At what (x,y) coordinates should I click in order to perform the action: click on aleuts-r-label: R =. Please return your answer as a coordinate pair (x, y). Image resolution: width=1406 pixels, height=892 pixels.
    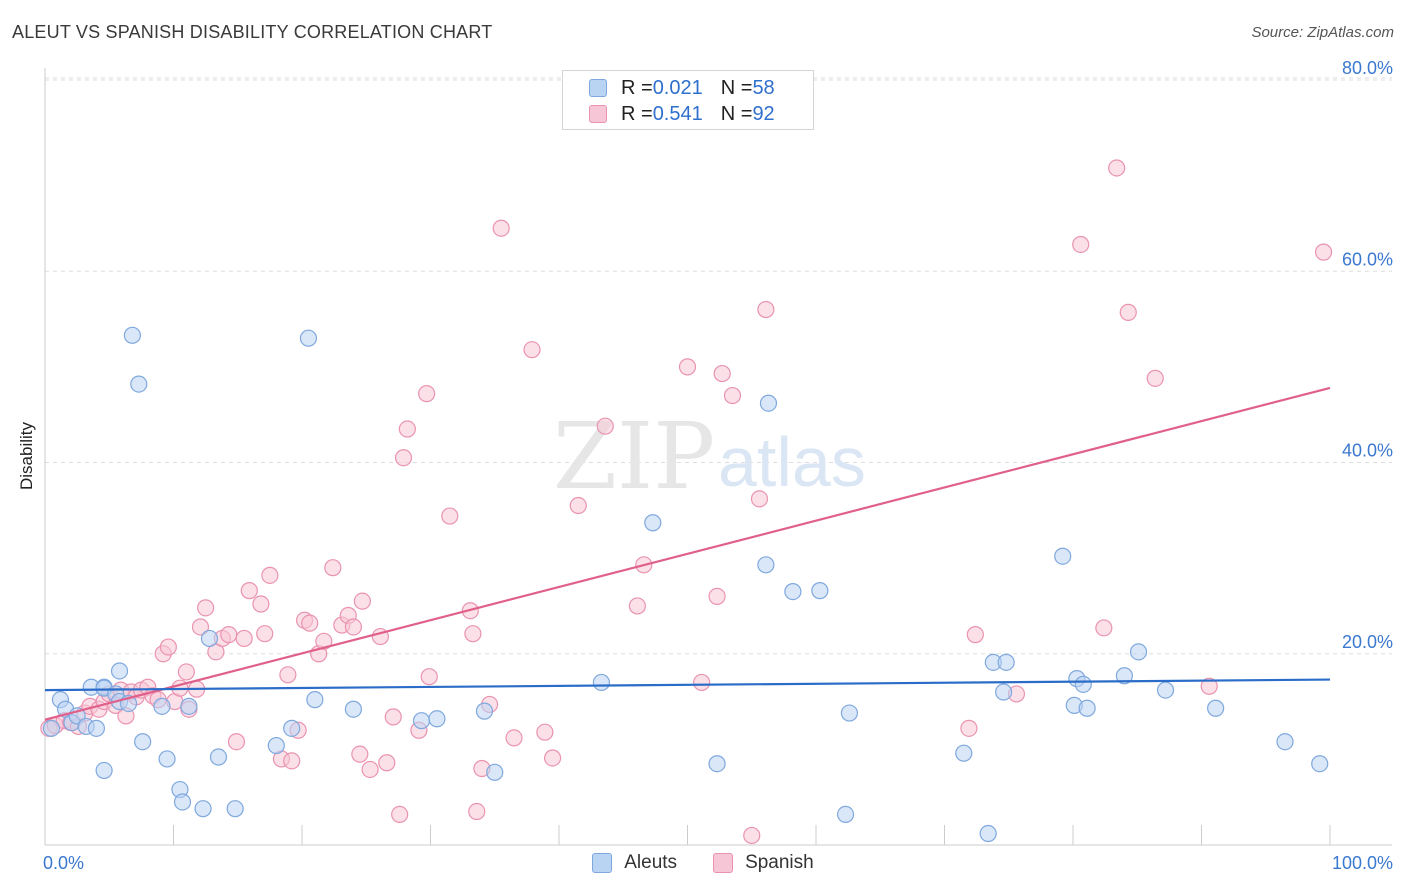
    Looking at the image, I should click on (637, 87).